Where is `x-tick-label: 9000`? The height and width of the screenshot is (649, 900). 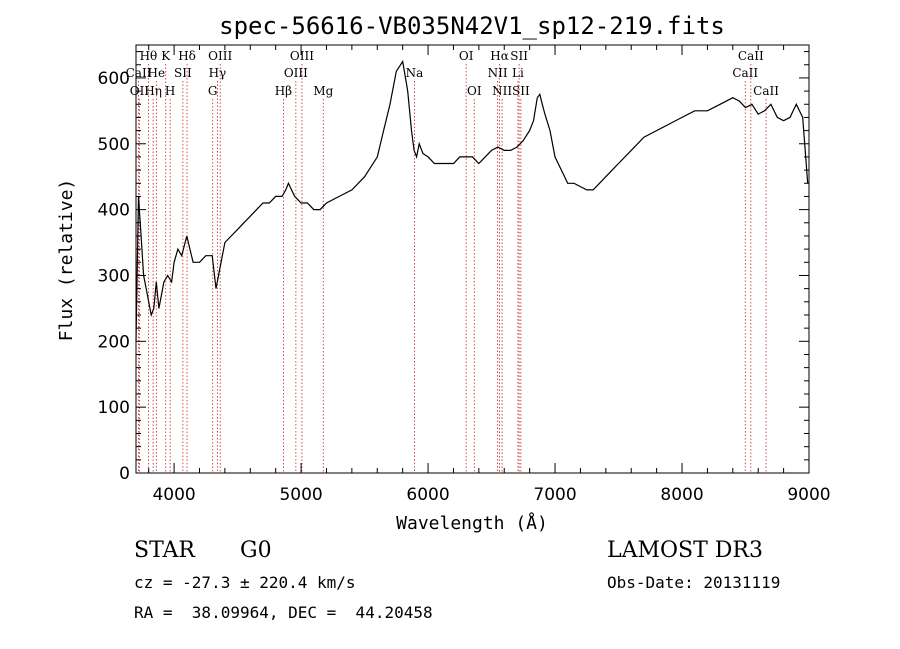
x-tick-label: 9000 is located at coordinates (808, 495).